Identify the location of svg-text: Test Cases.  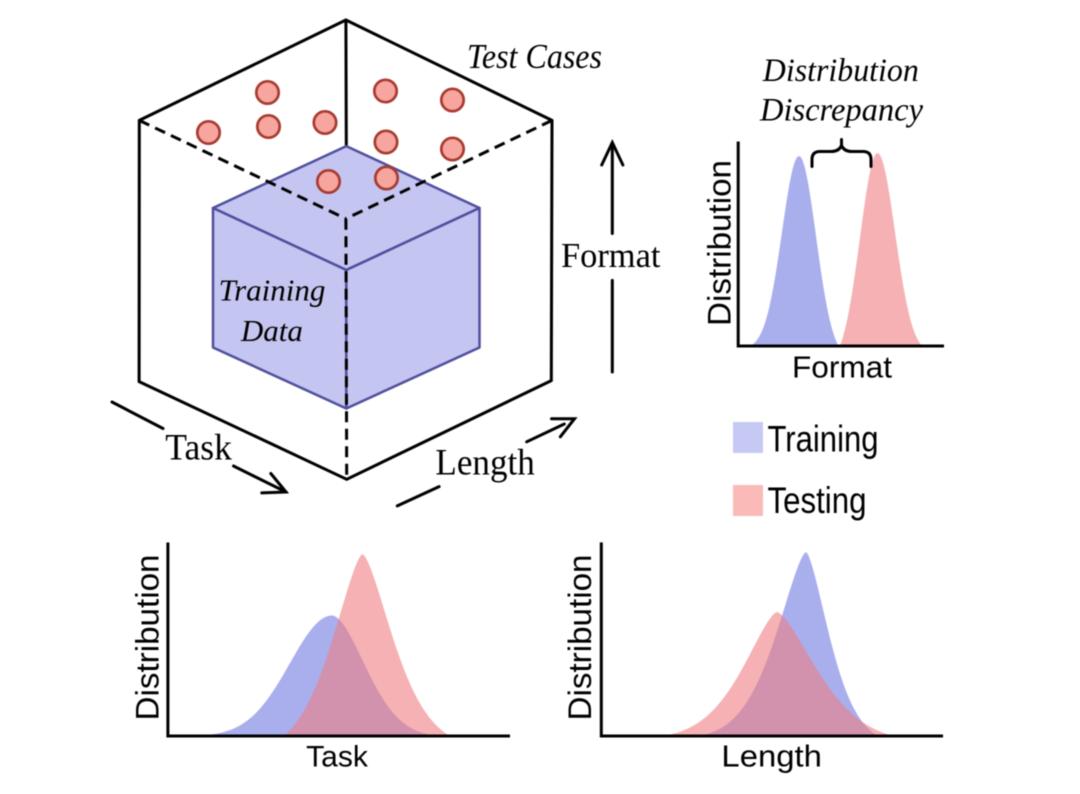
(534, 56).